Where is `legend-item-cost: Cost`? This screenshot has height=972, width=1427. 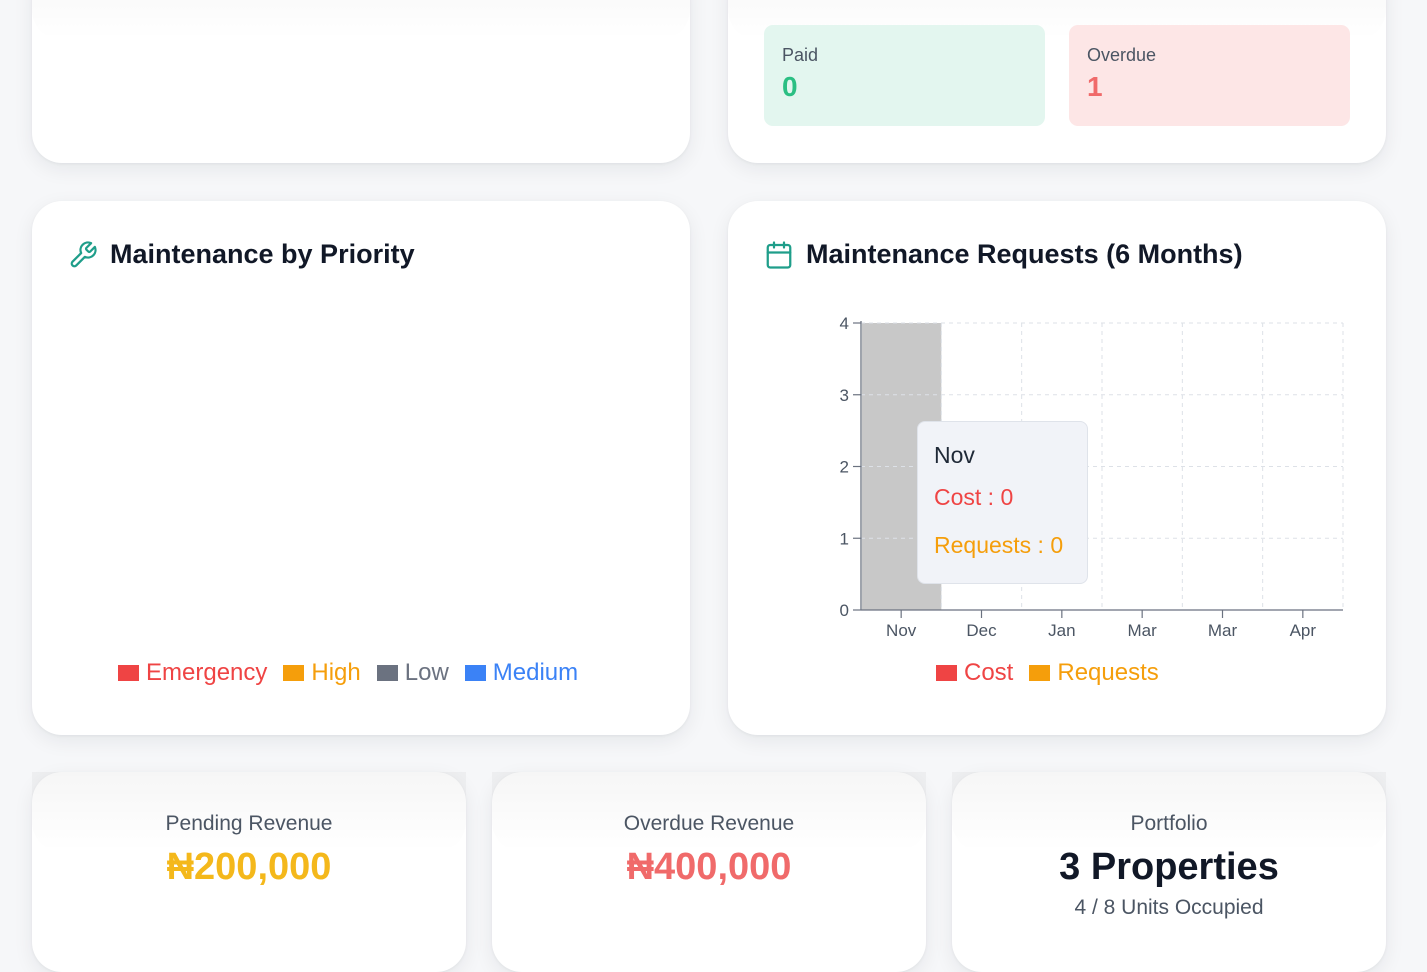 legend-item-cost: Cost is located at coordinates (974, 673).